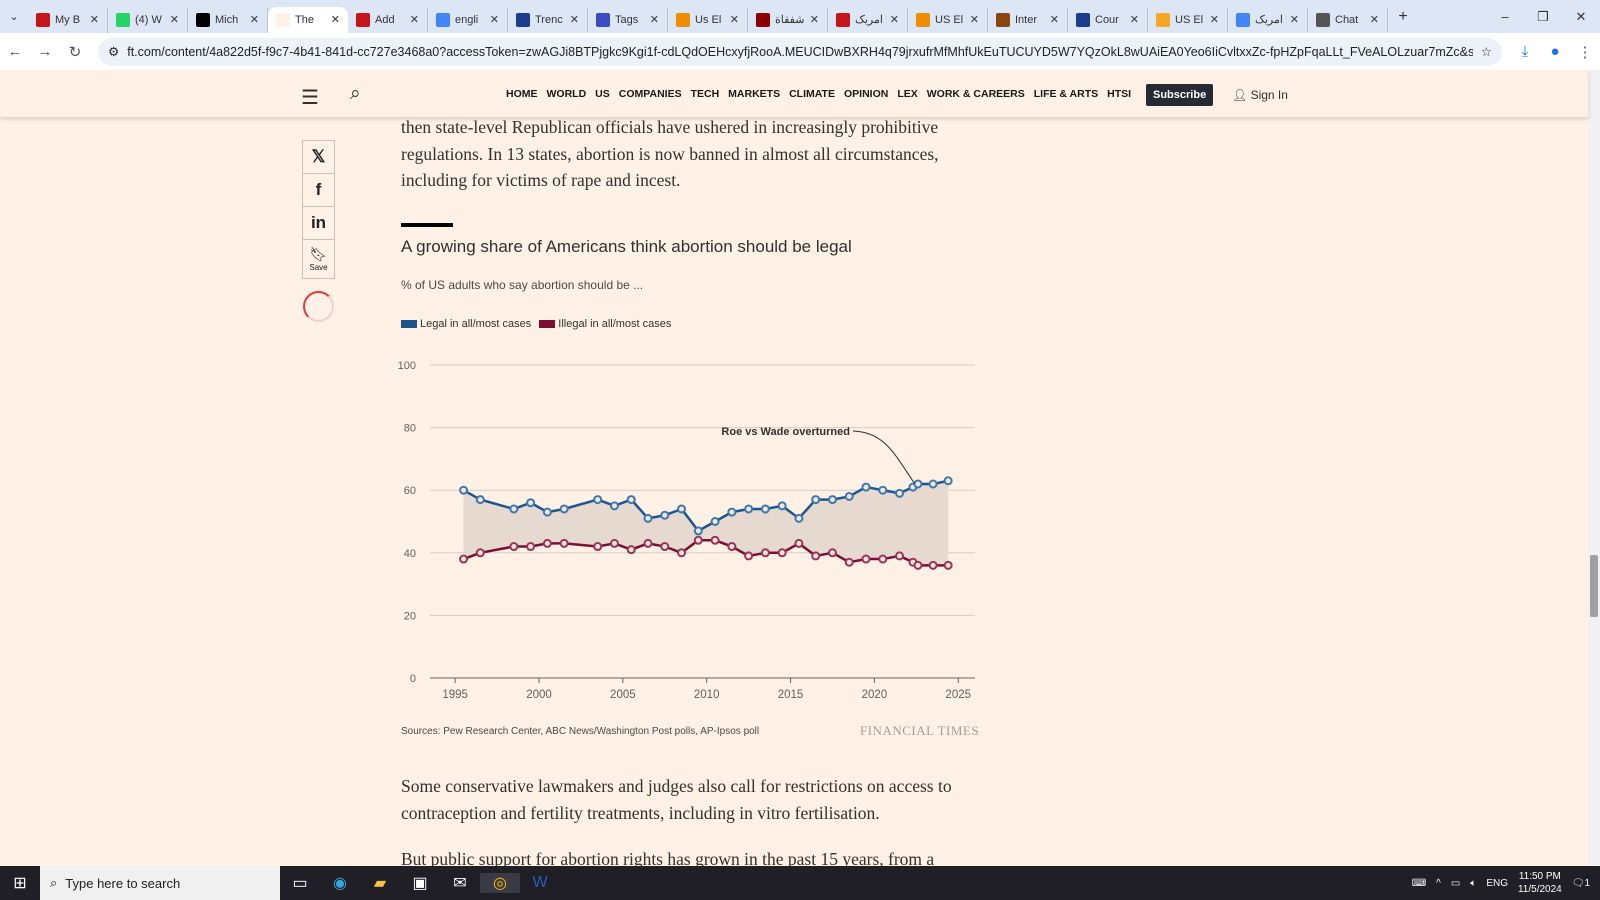 The height and width of the screenshot is (900, 1600). I want to click on reload-icon: ↻, so click(75, 52).